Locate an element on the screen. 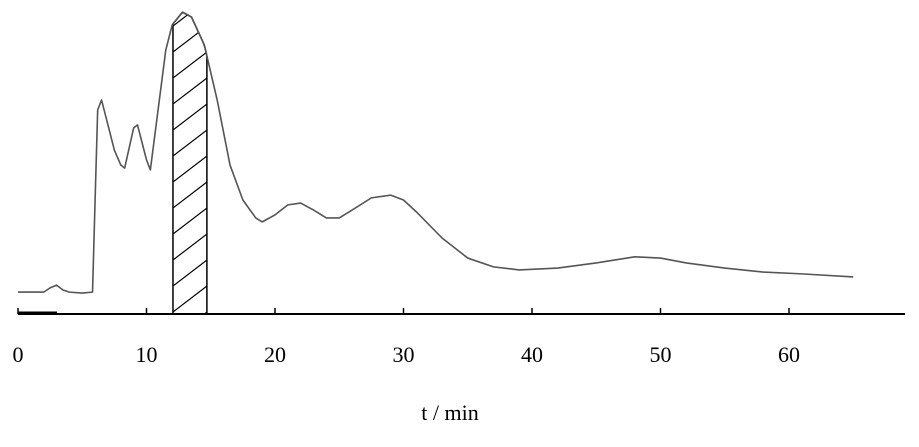 This screenshot has width=919, height=447. x-tick-label: 50 is located at coordinates (661, 354).